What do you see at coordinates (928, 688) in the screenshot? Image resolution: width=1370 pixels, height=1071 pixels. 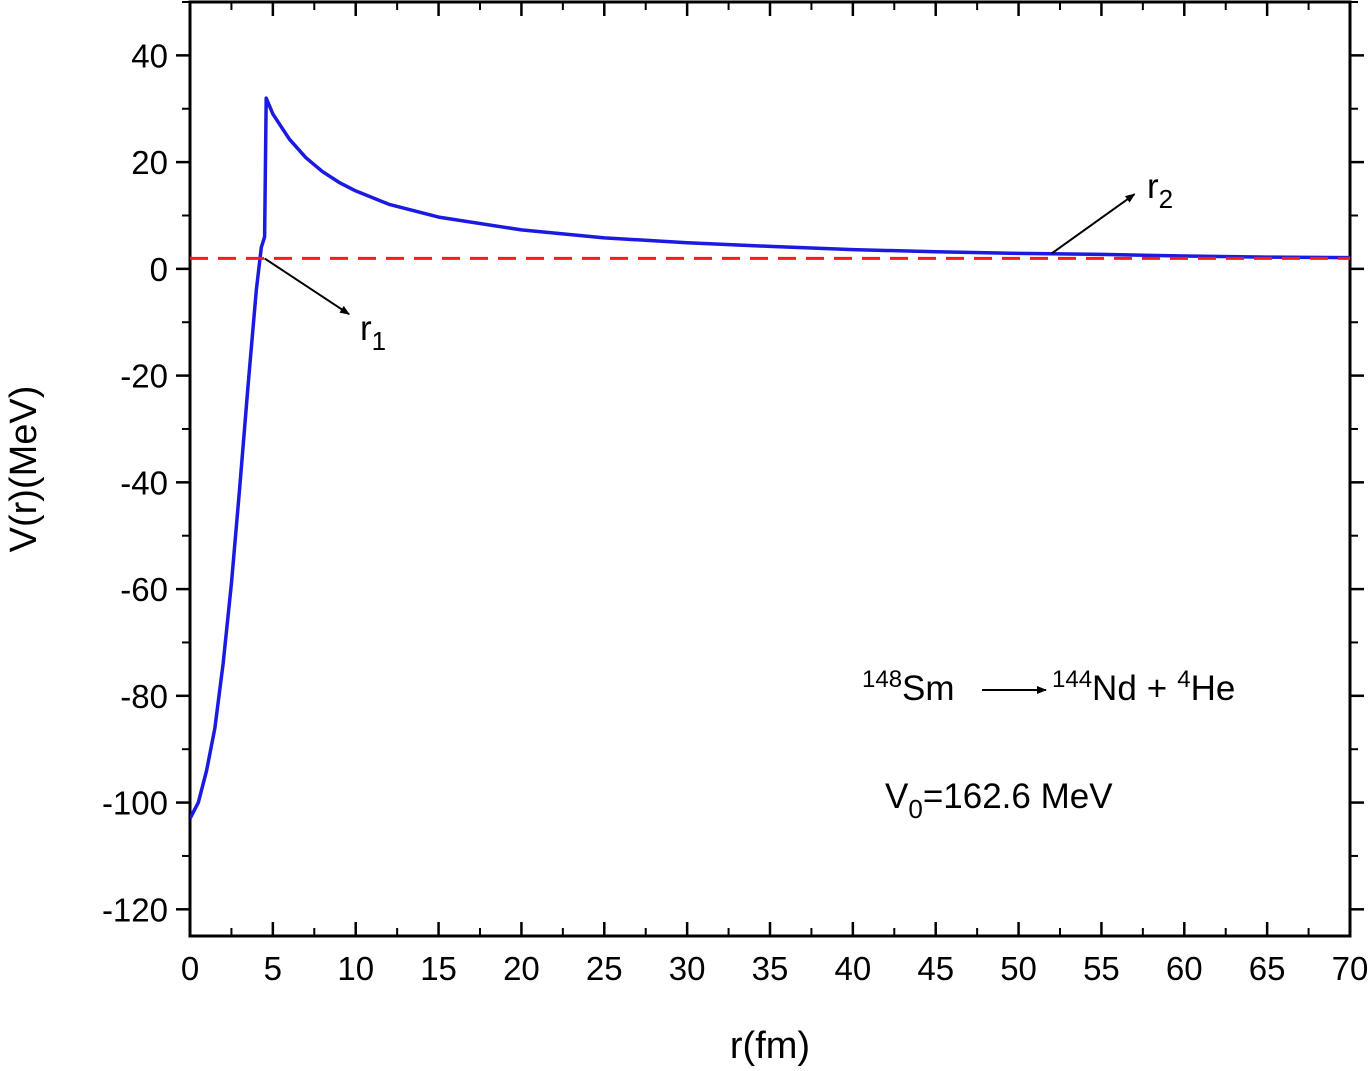 I see `parent-nucleus: Sm` at bounding box center [928, 688].